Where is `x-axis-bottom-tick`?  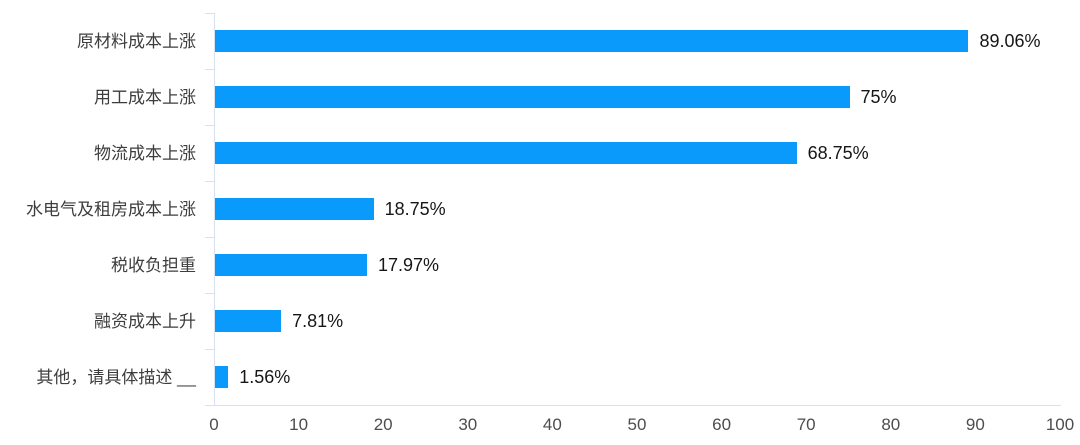
x-axis-bottom-tick is located at coordinates (209, 405).